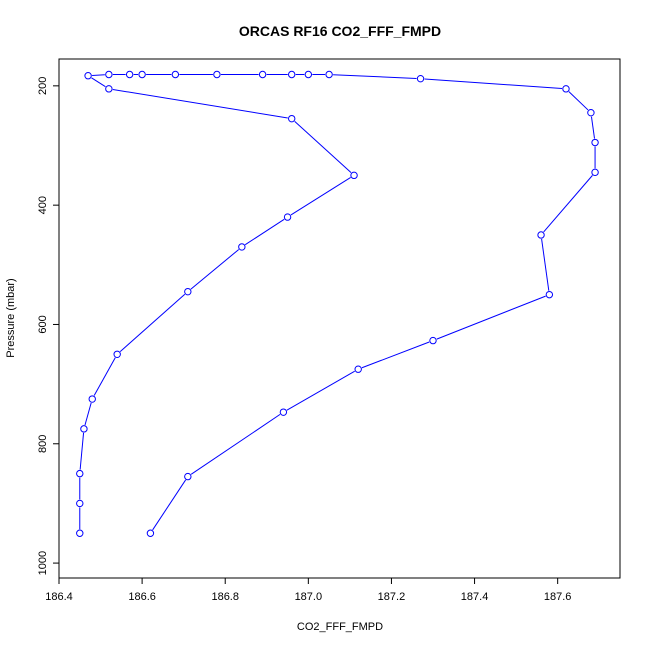 The height and width of the screenshot is (650, 650). What do you see at coordinates (59, 597) in the screenshot?
I see `x-tick-label: 186.4` at bounding box center [59, 597].